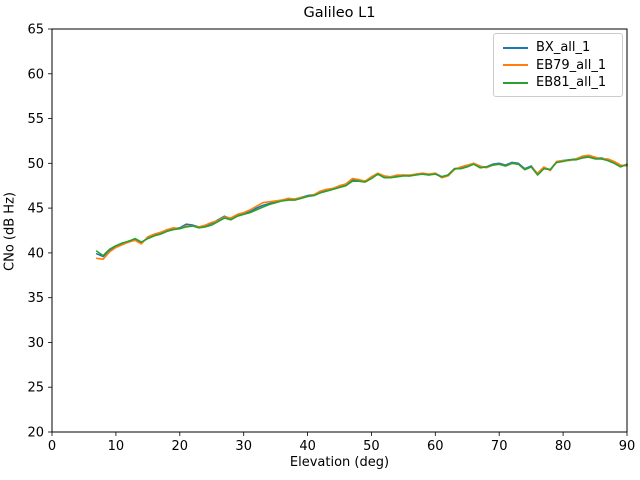  I want to click on chart-title: Galileo L1, so click(339, 13).